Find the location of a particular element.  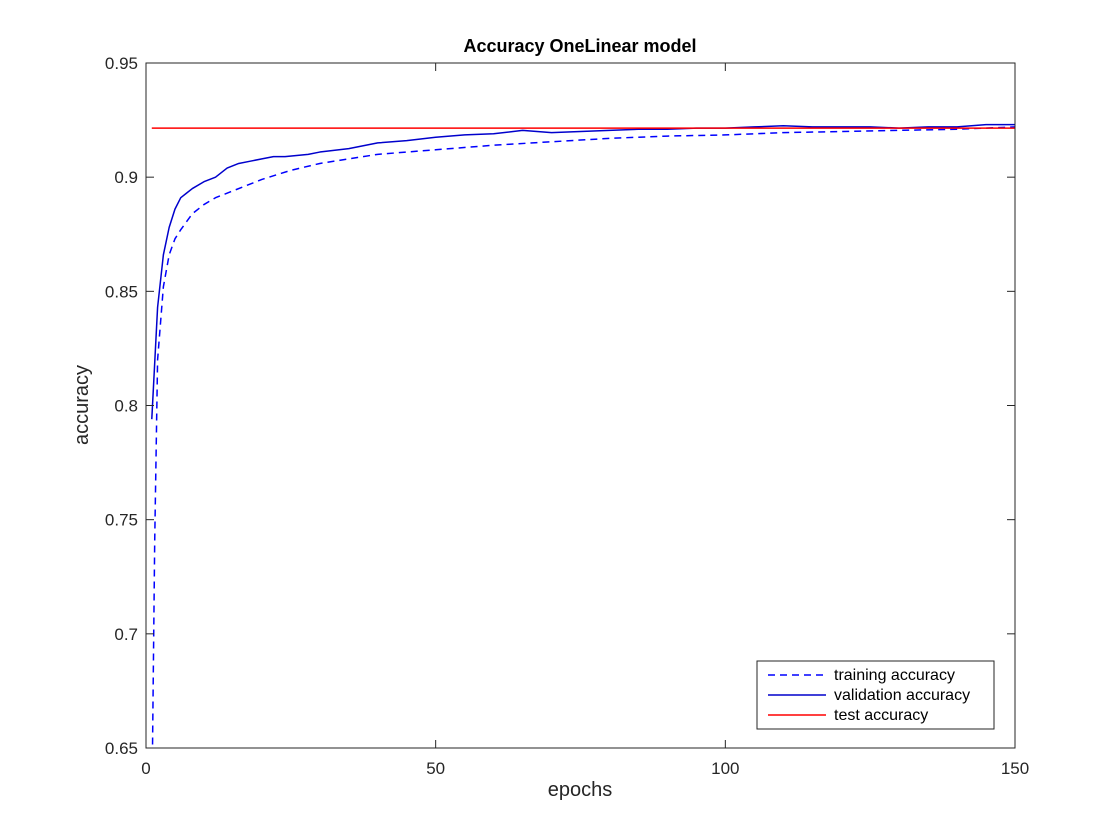

y-tick-label: 0.7 is located at coordinates (126, 634).